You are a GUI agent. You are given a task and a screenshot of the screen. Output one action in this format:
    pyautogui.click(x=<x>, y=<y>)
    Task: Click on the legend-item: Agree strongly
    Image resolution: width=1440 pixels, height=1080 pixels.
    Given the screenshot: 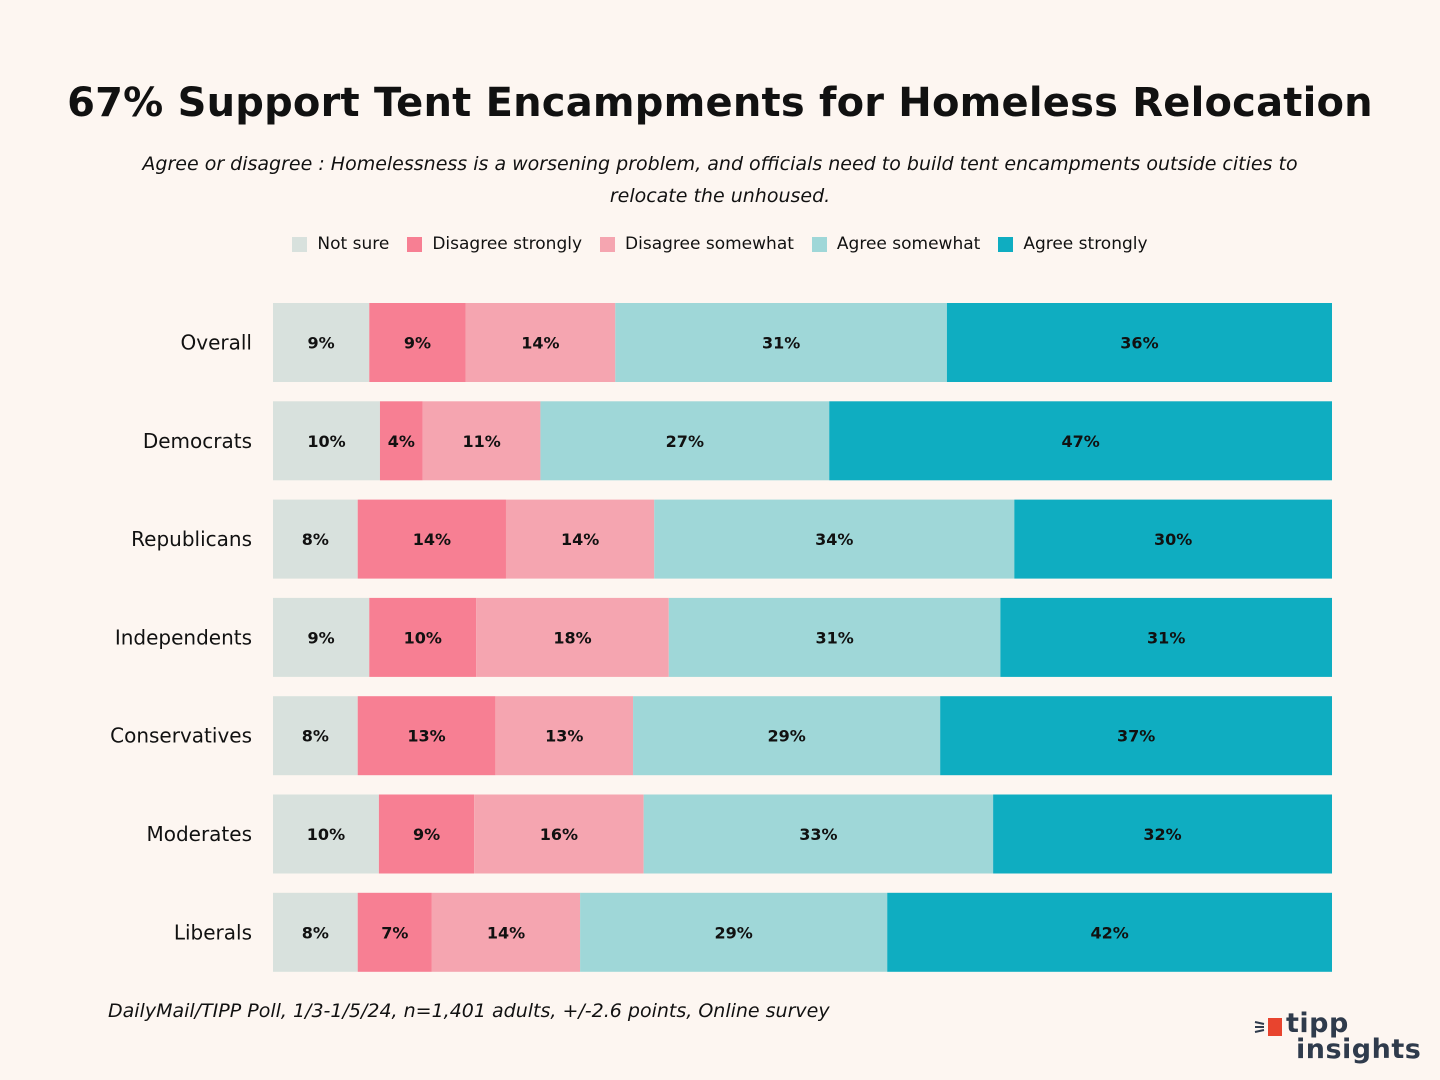 What is the action you would take?
    pyautogui.click(x=1073, y=244)
    